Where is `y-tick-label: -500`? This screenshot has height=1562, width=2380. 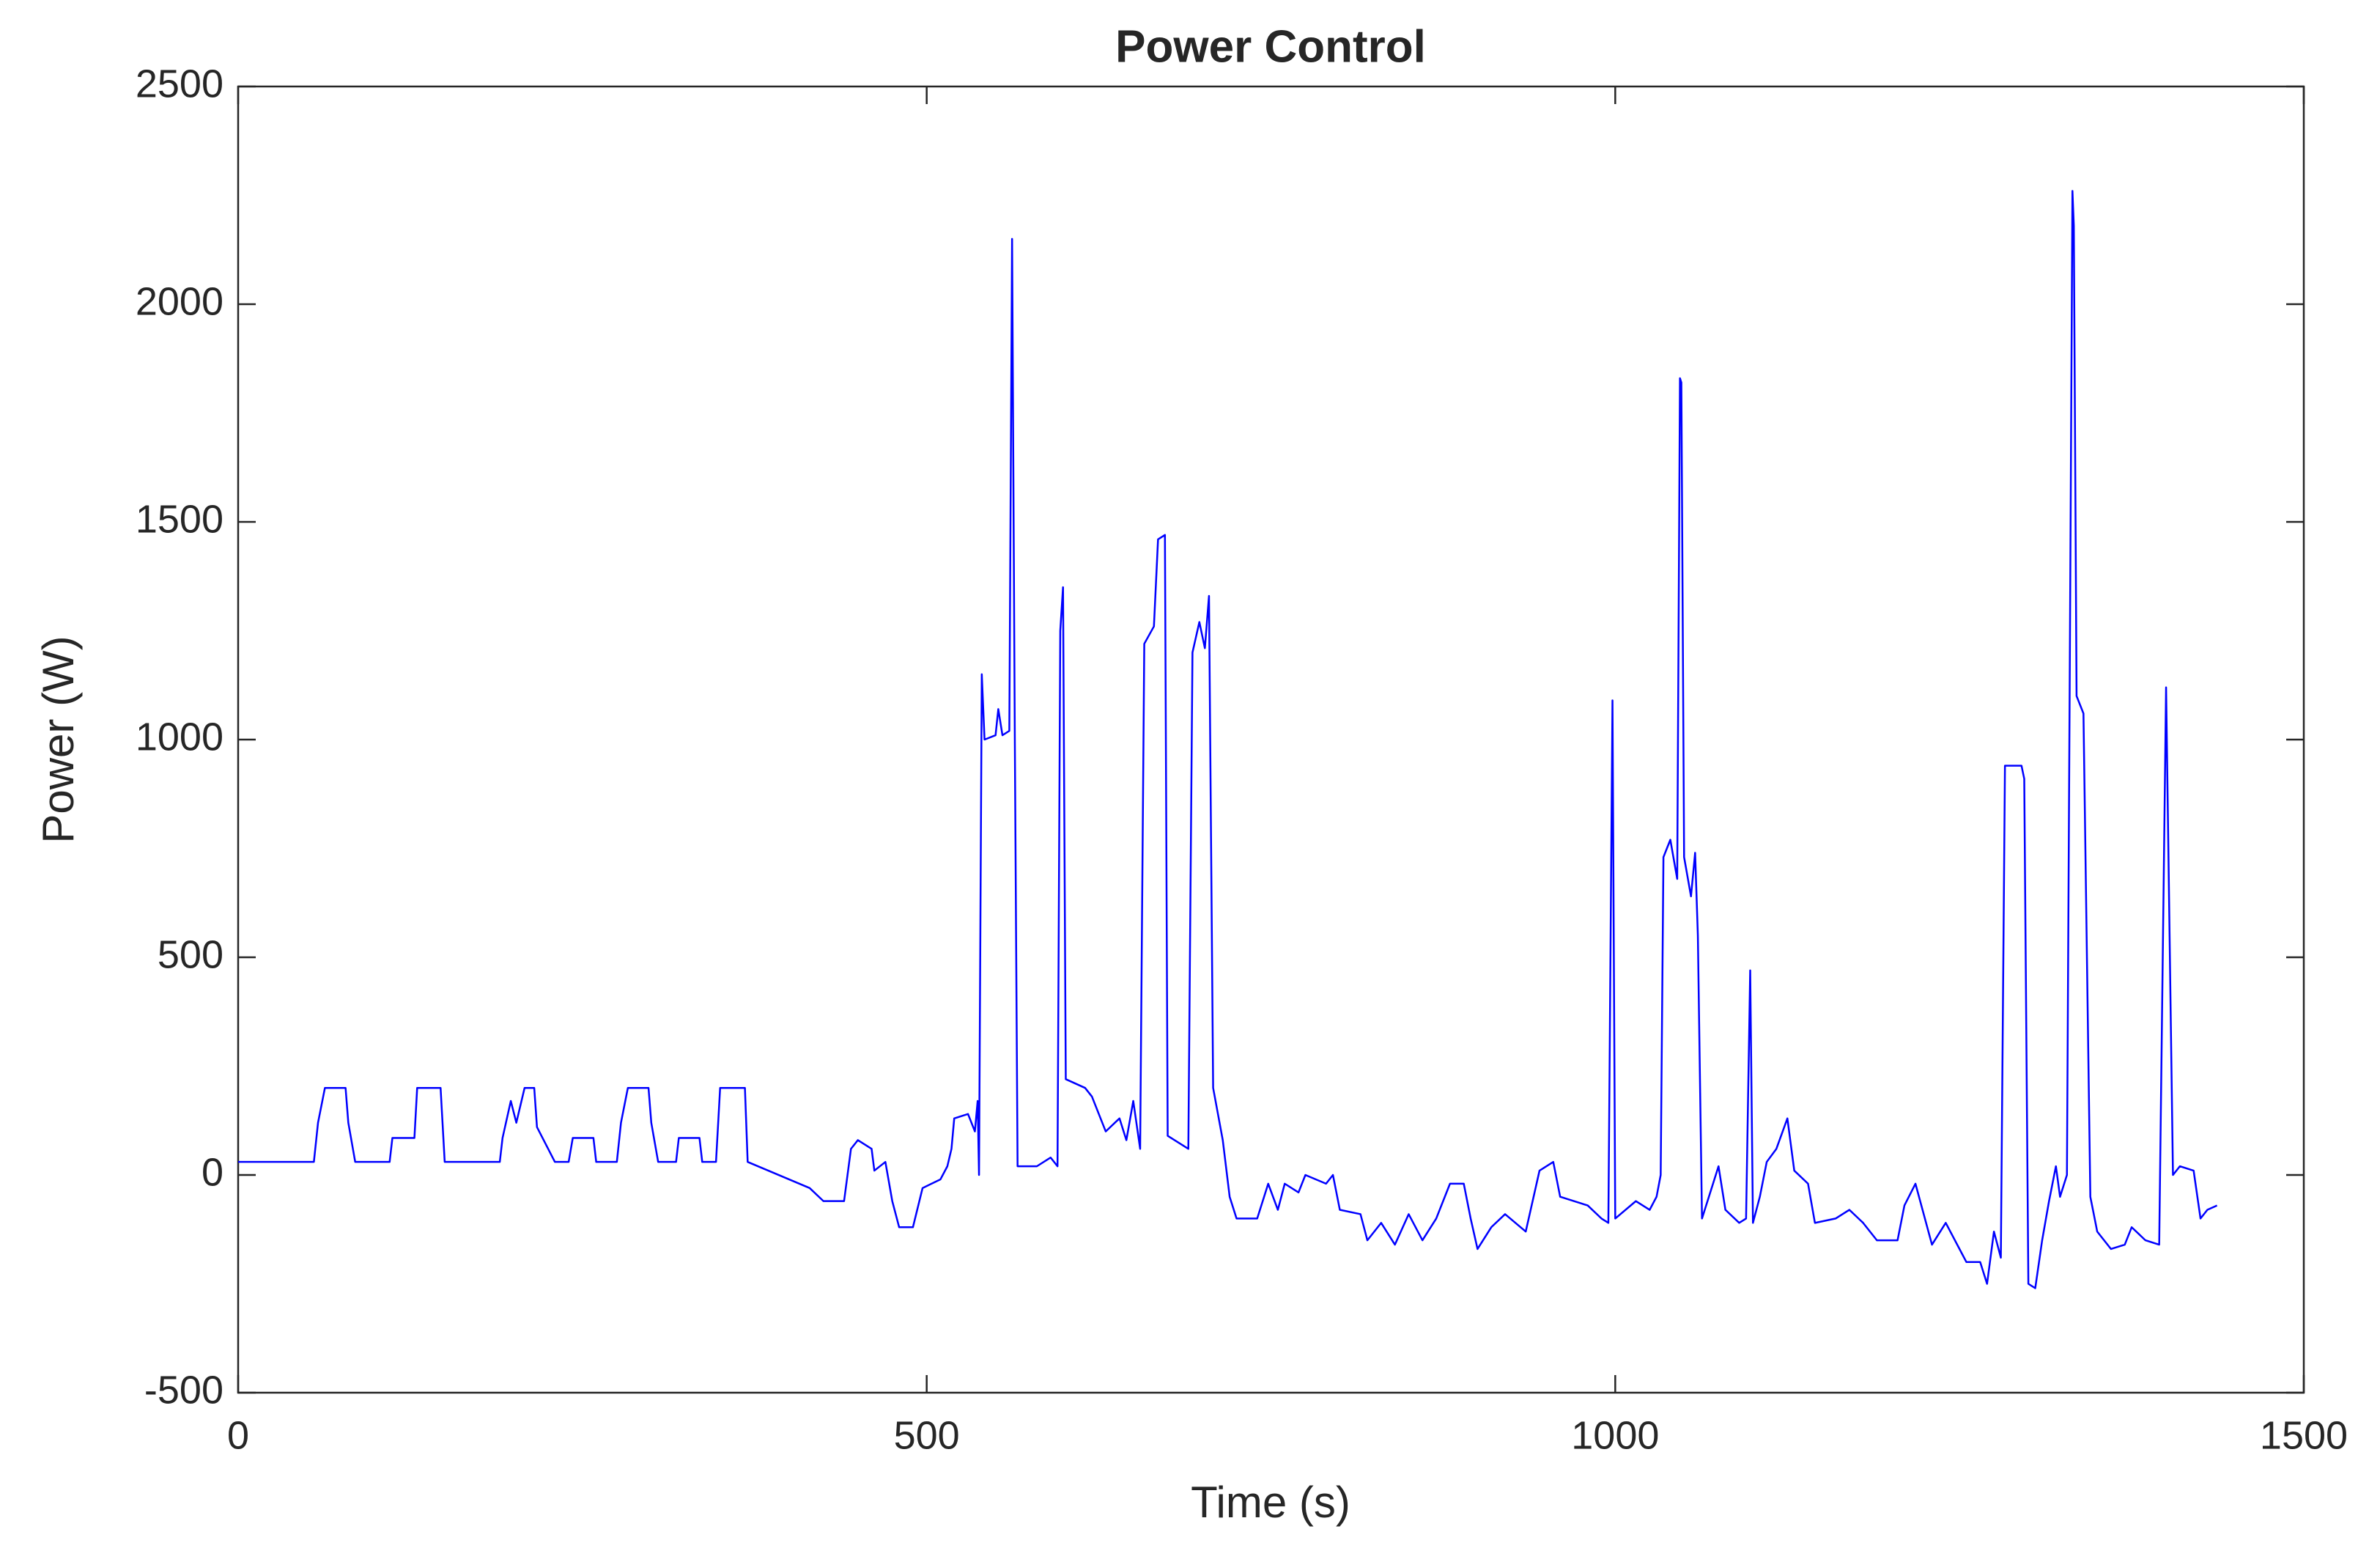 y-tick-label: -500 is located at coordinates (183, 1390).